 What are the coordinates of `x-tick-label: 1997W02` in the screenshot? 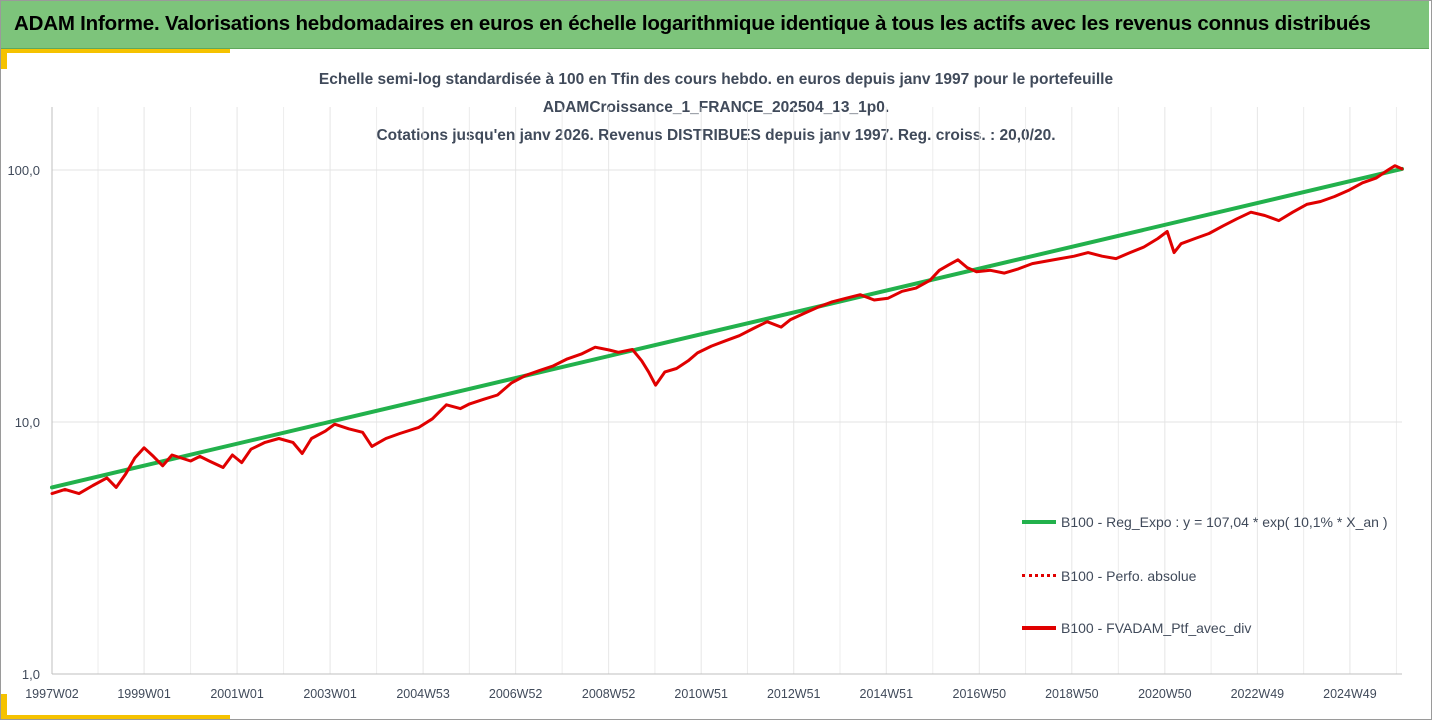 It's located at (52, 694).